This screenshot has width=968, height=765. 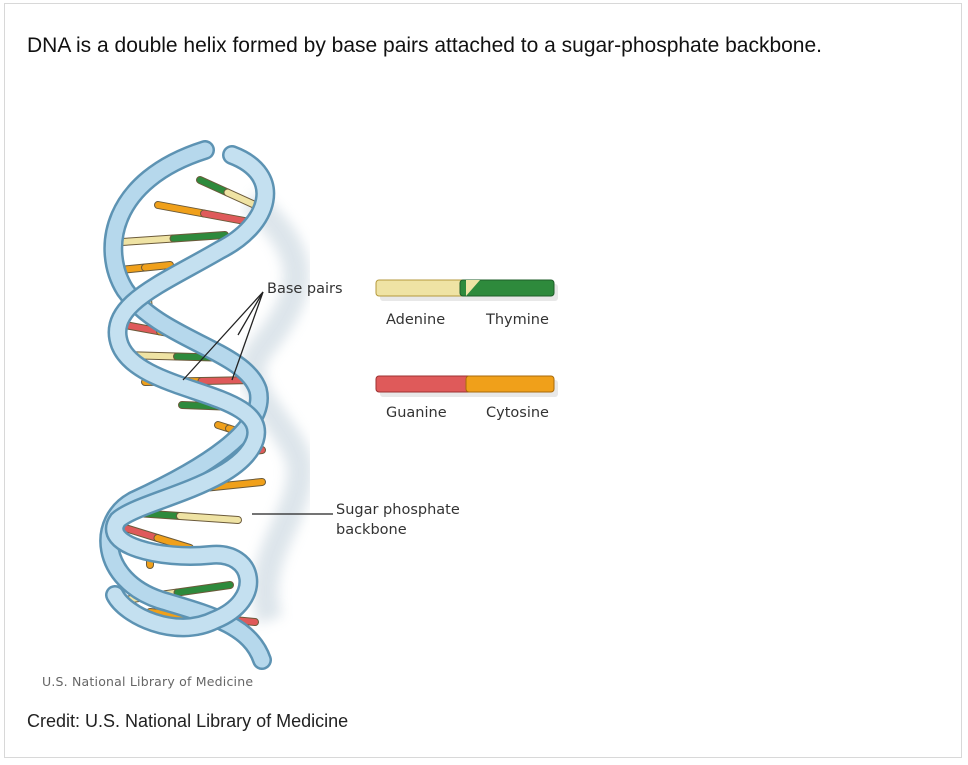 What do you see at coordinates (237, 484) in the screenshot?
I see `base-pair-11-half-b` at bounding box center [237, 484].